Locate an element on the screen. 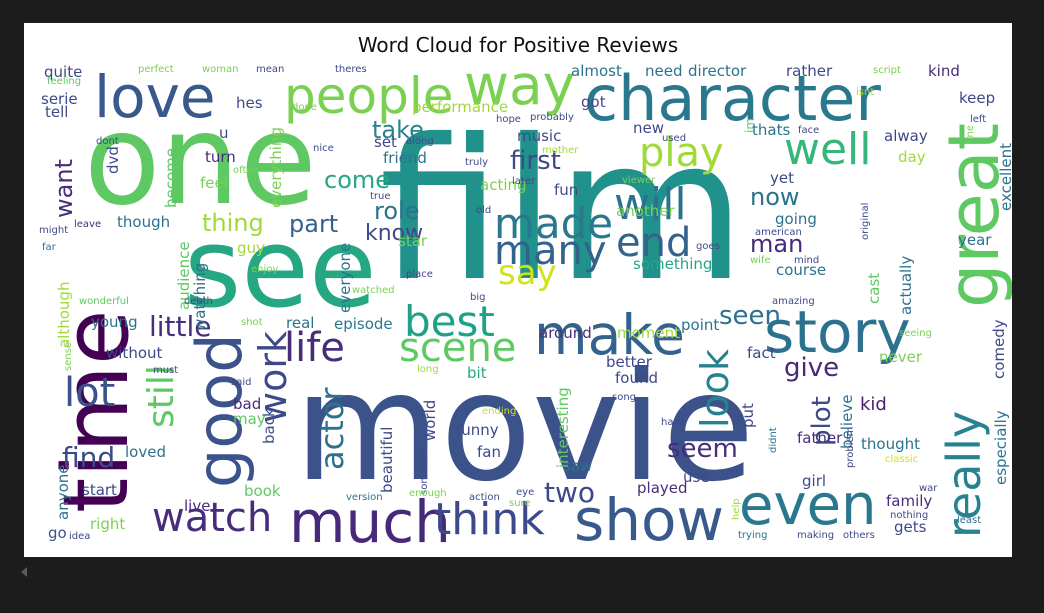 This screenshot has width=1044, height=613. word-people: people is located at coordinates (369, 96).